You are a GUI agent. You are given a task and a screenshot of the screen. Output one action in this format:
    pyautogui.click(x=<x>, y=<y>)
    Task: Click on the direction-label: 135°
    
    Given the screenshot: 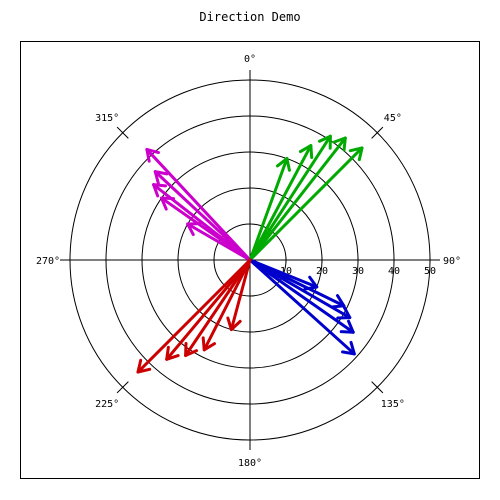 What is the action you would take?
    pyautogui.click(x=393, y=404)
    